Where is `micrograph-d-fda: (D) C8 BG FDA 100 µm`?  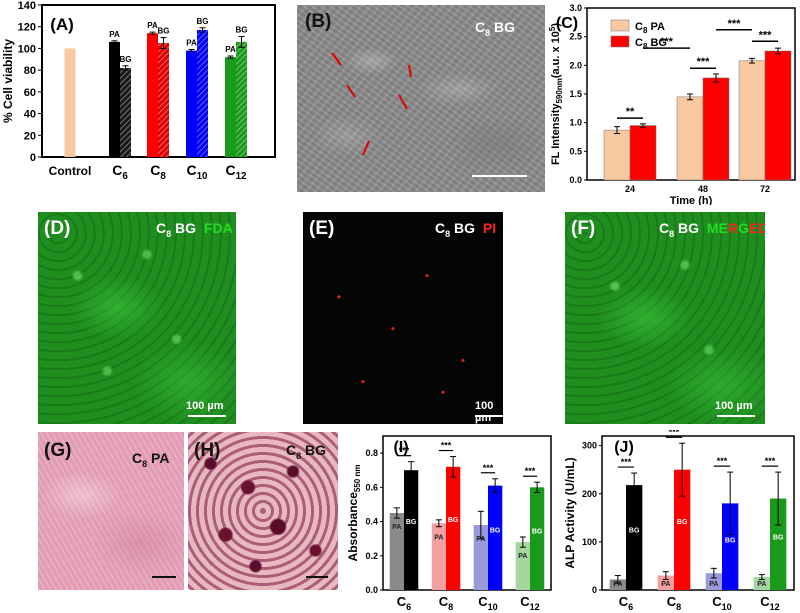 micrograph-d-fda: (D) C8 BG FDA 100 µm is located at coordinates (137, 318).